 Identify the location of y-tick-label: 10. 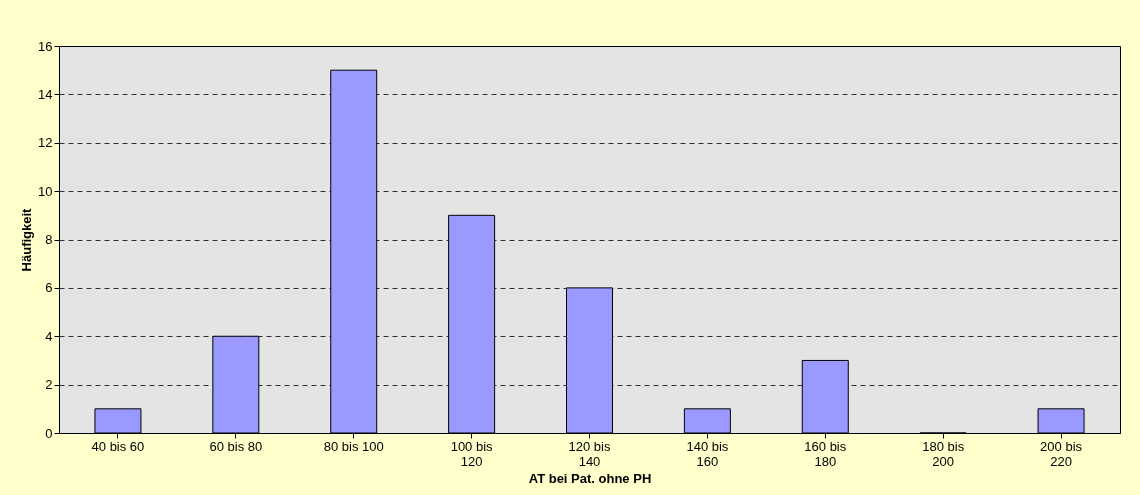
(45, 191).